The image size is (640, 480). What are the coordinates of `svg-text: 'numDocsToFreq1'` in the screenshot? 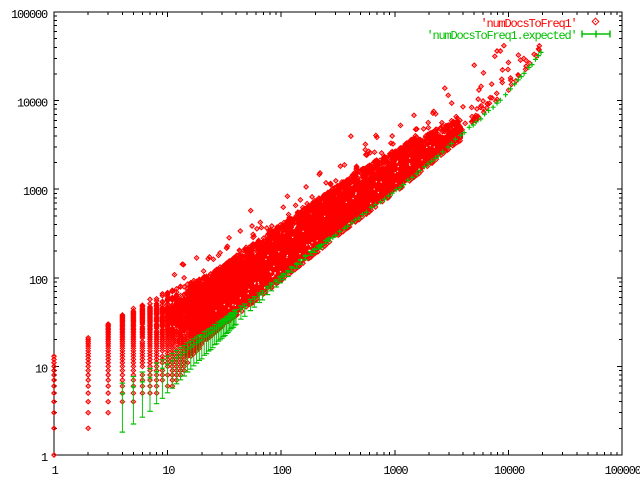 It's located at (528, 24).